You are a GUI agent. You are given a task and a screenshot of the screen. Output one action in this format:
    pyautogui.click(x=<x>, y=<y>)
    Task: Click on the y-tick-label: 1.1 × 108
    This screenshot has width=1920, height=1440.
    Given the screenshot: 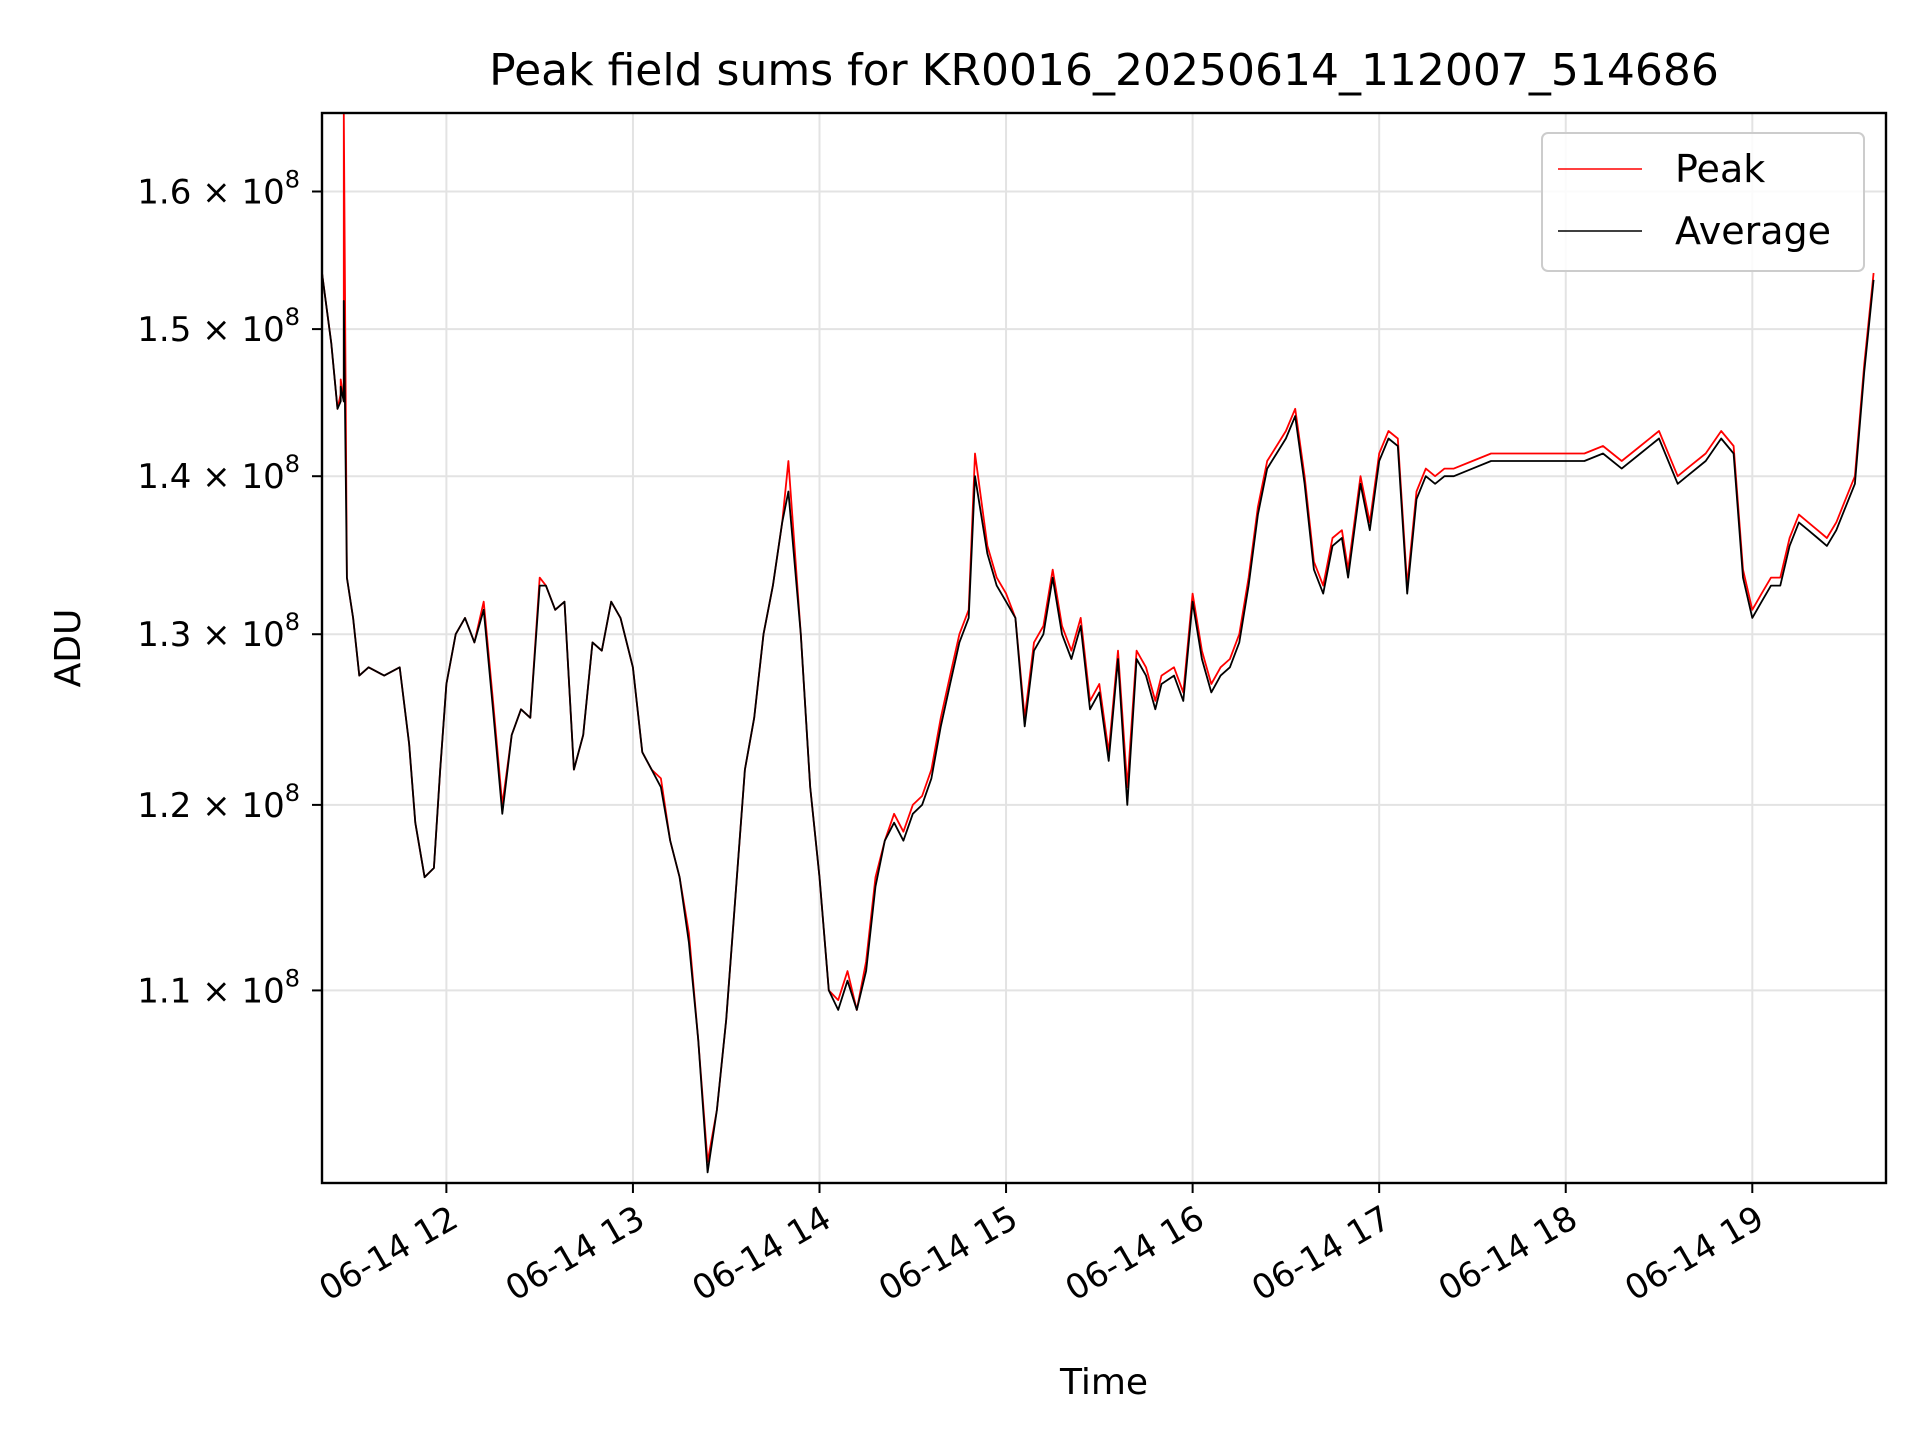 What is the action you would take?
    pyautogui.click(x=218, y=987)
    